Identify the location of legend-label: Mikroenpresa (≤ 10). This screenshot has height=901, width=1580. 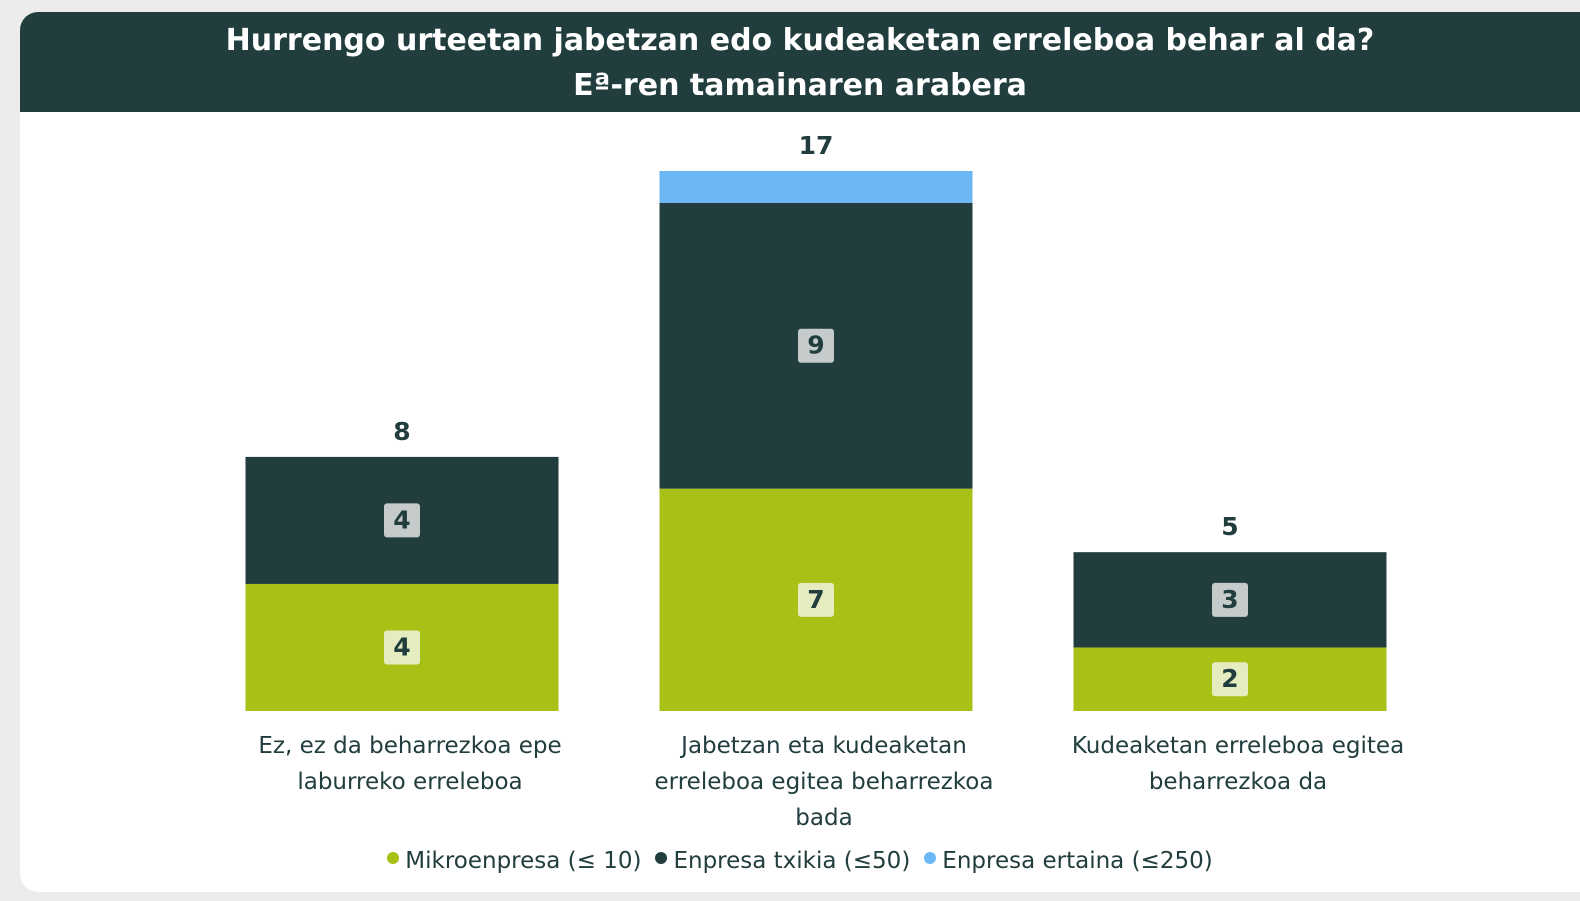
(523, 861).